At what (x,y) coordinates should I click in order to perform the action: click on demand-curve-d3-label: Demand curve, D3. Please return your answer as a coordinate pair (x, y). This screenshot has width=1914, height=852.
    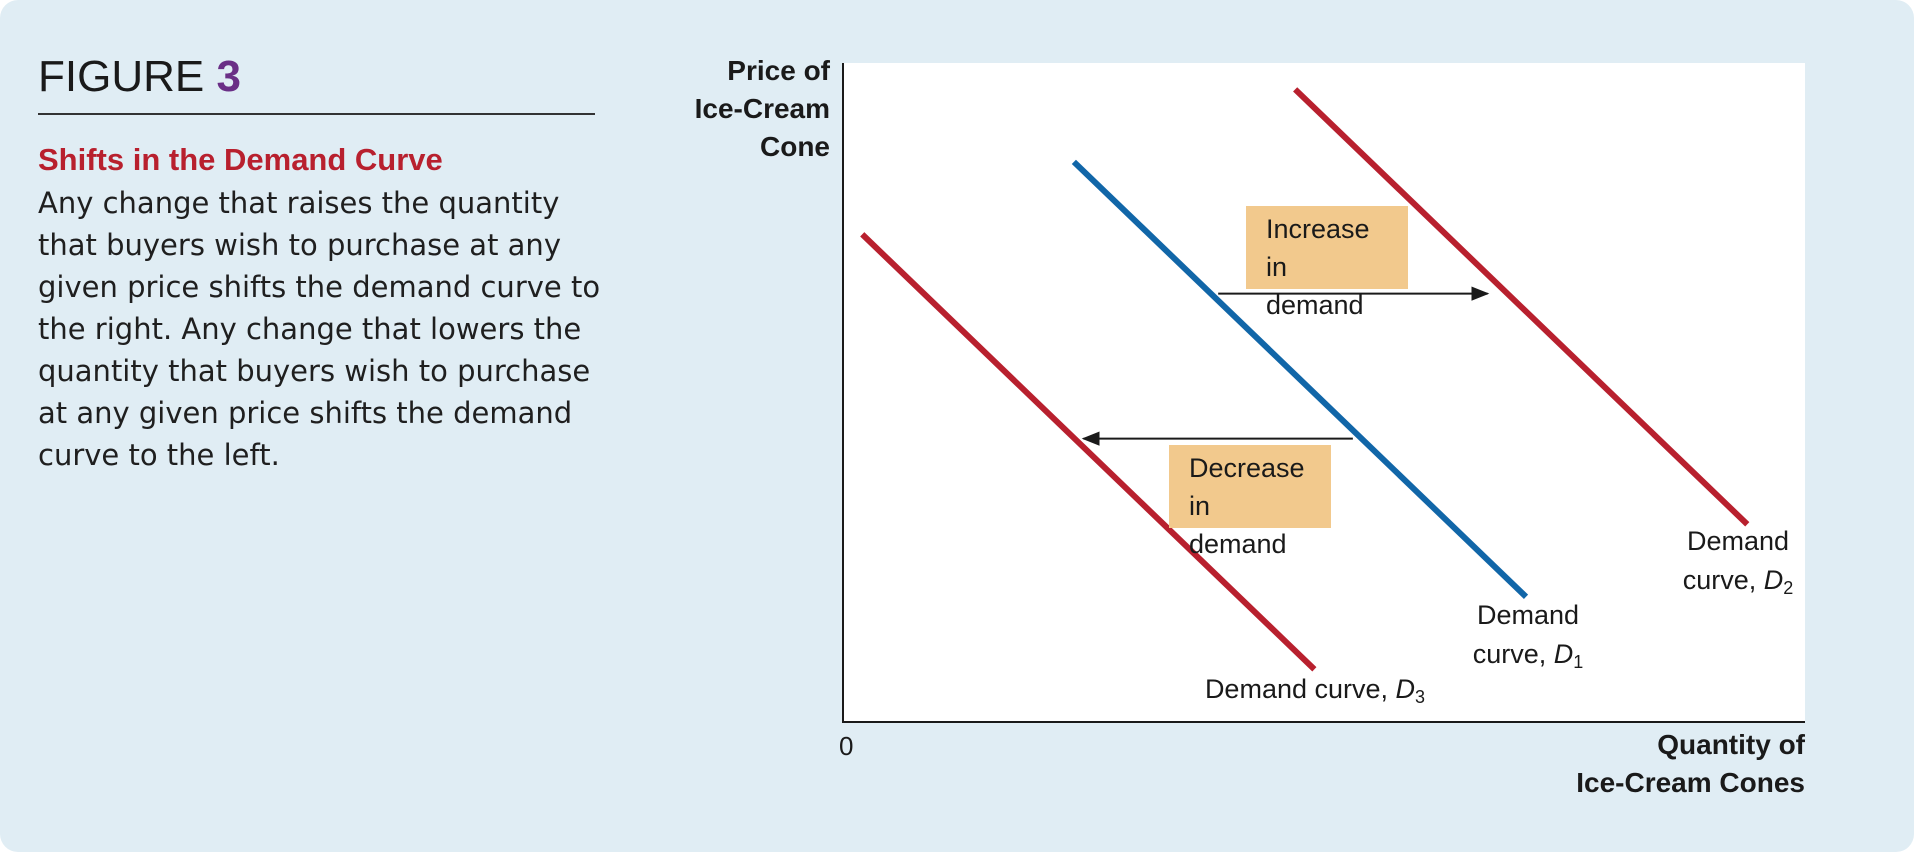
    Looking at the image, I should click on (1315, 693).